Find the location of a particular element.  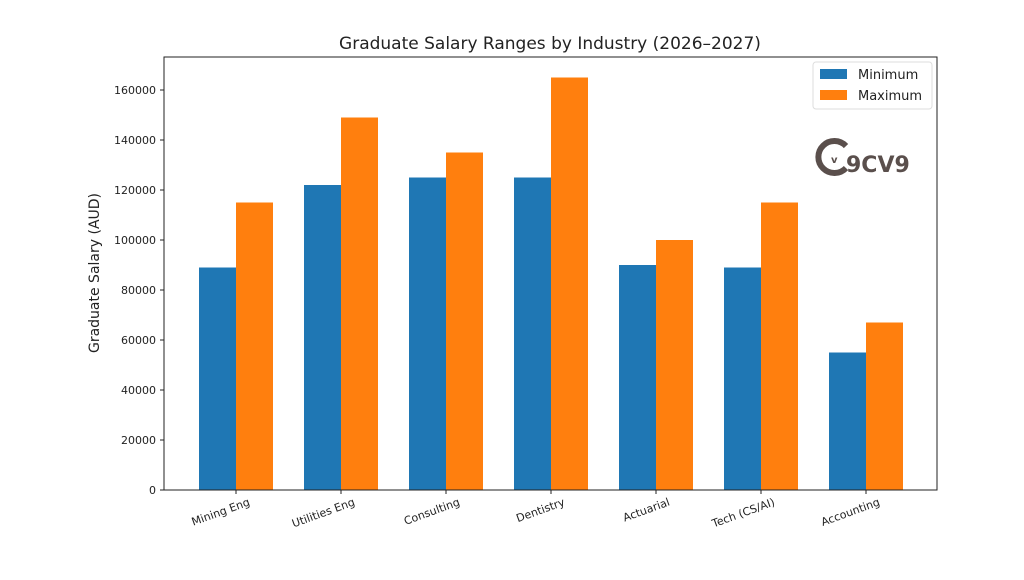

y-tick-label: 60000 is located at coordinates (138, 340).